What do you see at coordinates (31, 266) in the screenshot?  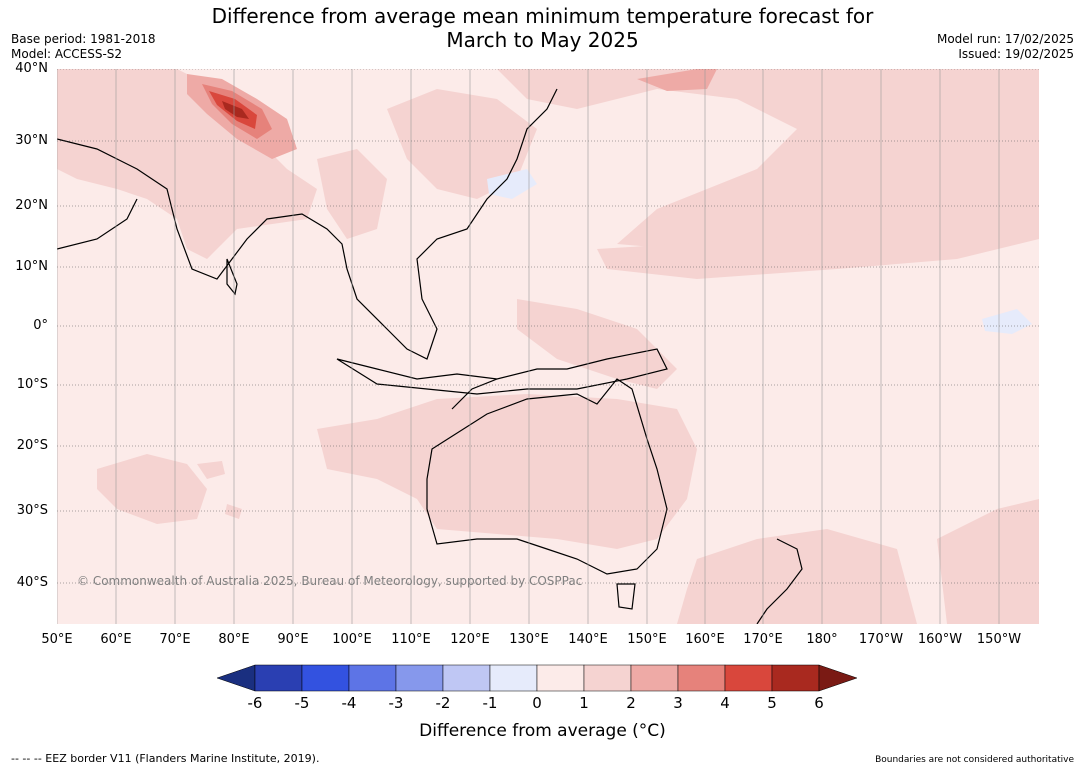 I see `lat-label: 10°N` at bounding box center [31, 266].